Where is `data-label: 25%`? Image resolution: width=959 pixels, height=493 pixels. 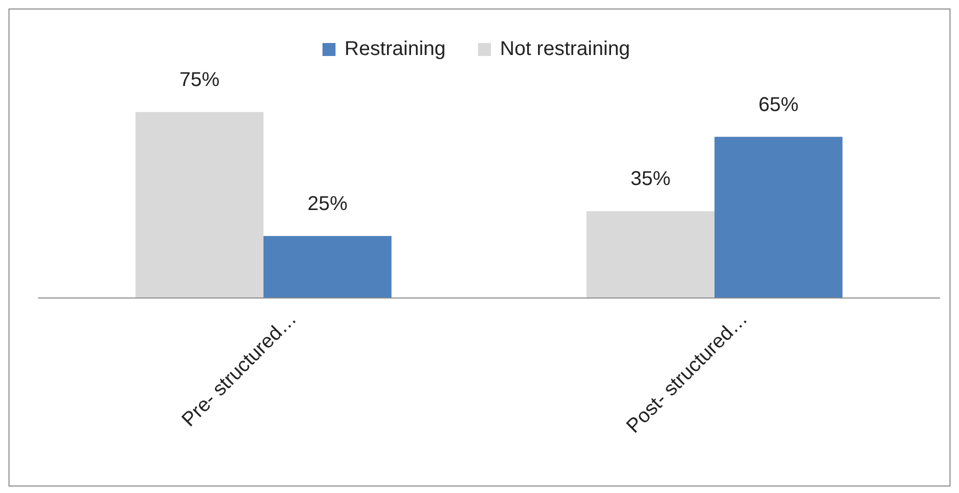
data-label: 25% is located at coordinates (327, 204).